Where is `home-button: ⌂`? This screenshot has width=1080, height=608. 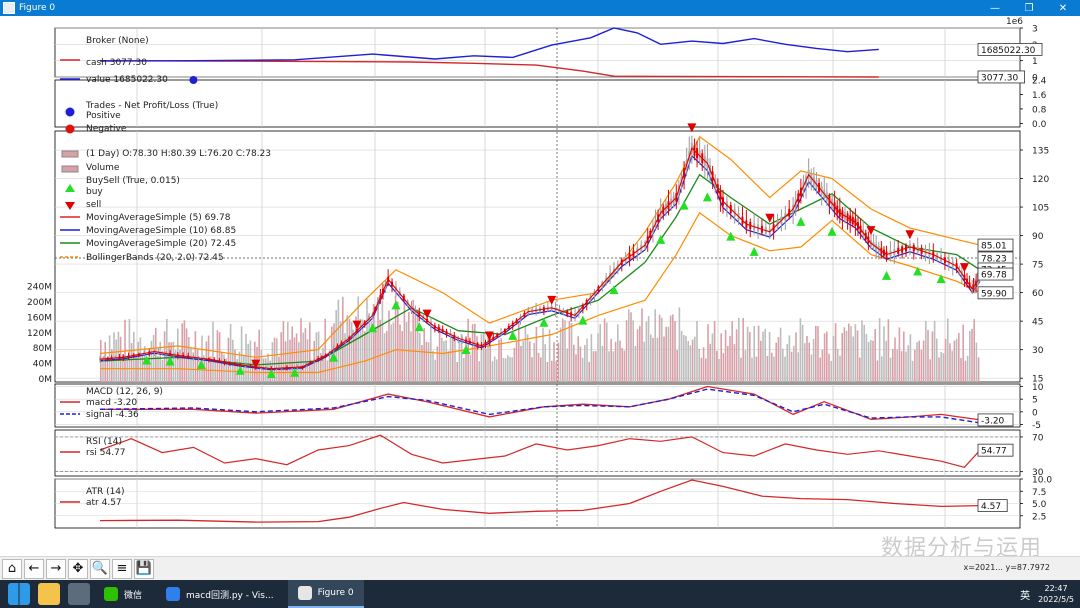
home-button: ⌂ is located at coordinates (12, 568).